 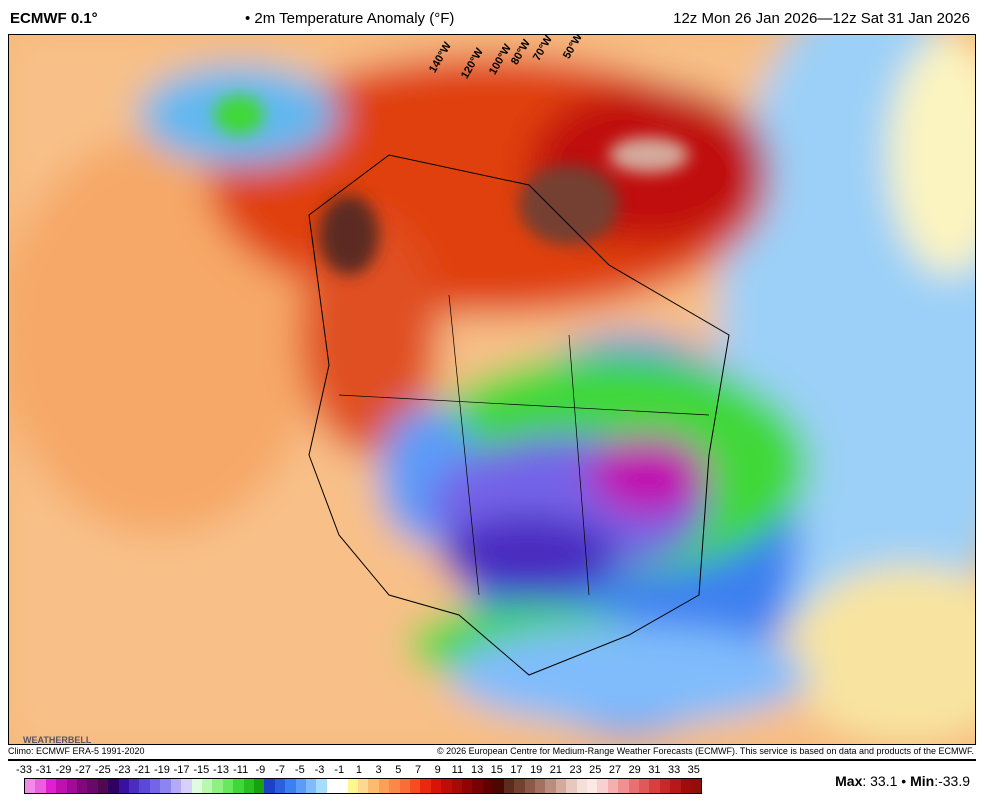 I want to click on colorbar, so click(x=363, y=786).